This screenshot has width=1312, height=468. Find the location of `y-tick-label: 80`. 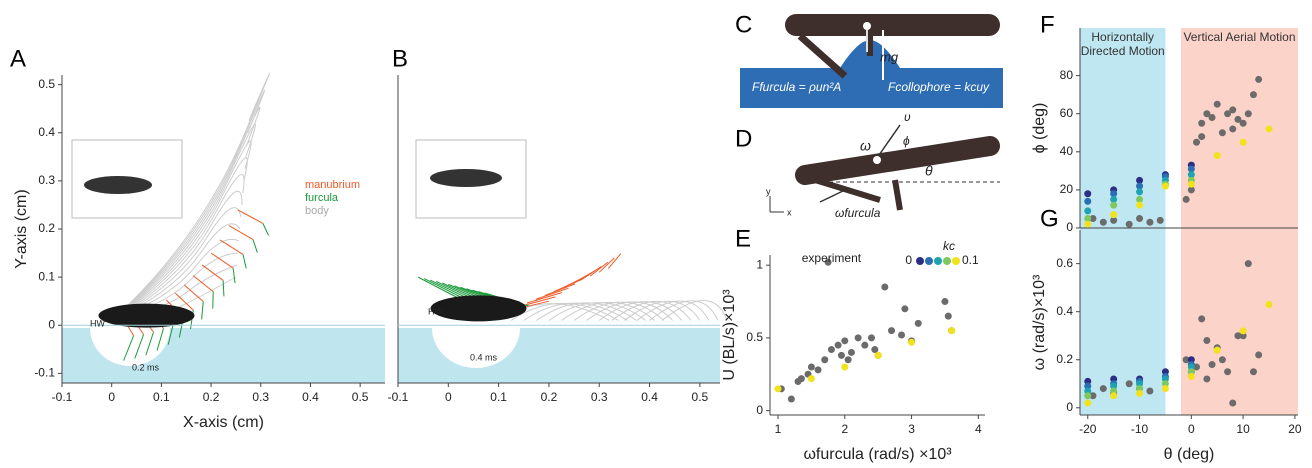

y-tick-label: 80 is located at coordinates (1067, 75).